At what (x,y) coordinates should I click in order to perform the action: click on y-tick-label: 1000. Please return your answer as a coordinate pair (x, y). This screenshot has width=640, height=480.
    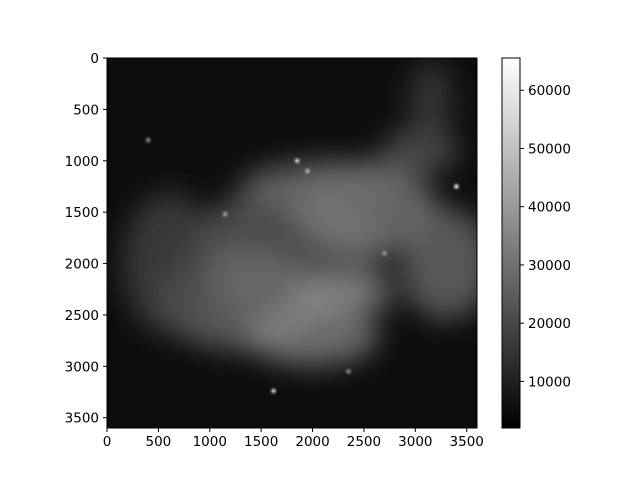
    Looking at the image, I should click on (82, 162).